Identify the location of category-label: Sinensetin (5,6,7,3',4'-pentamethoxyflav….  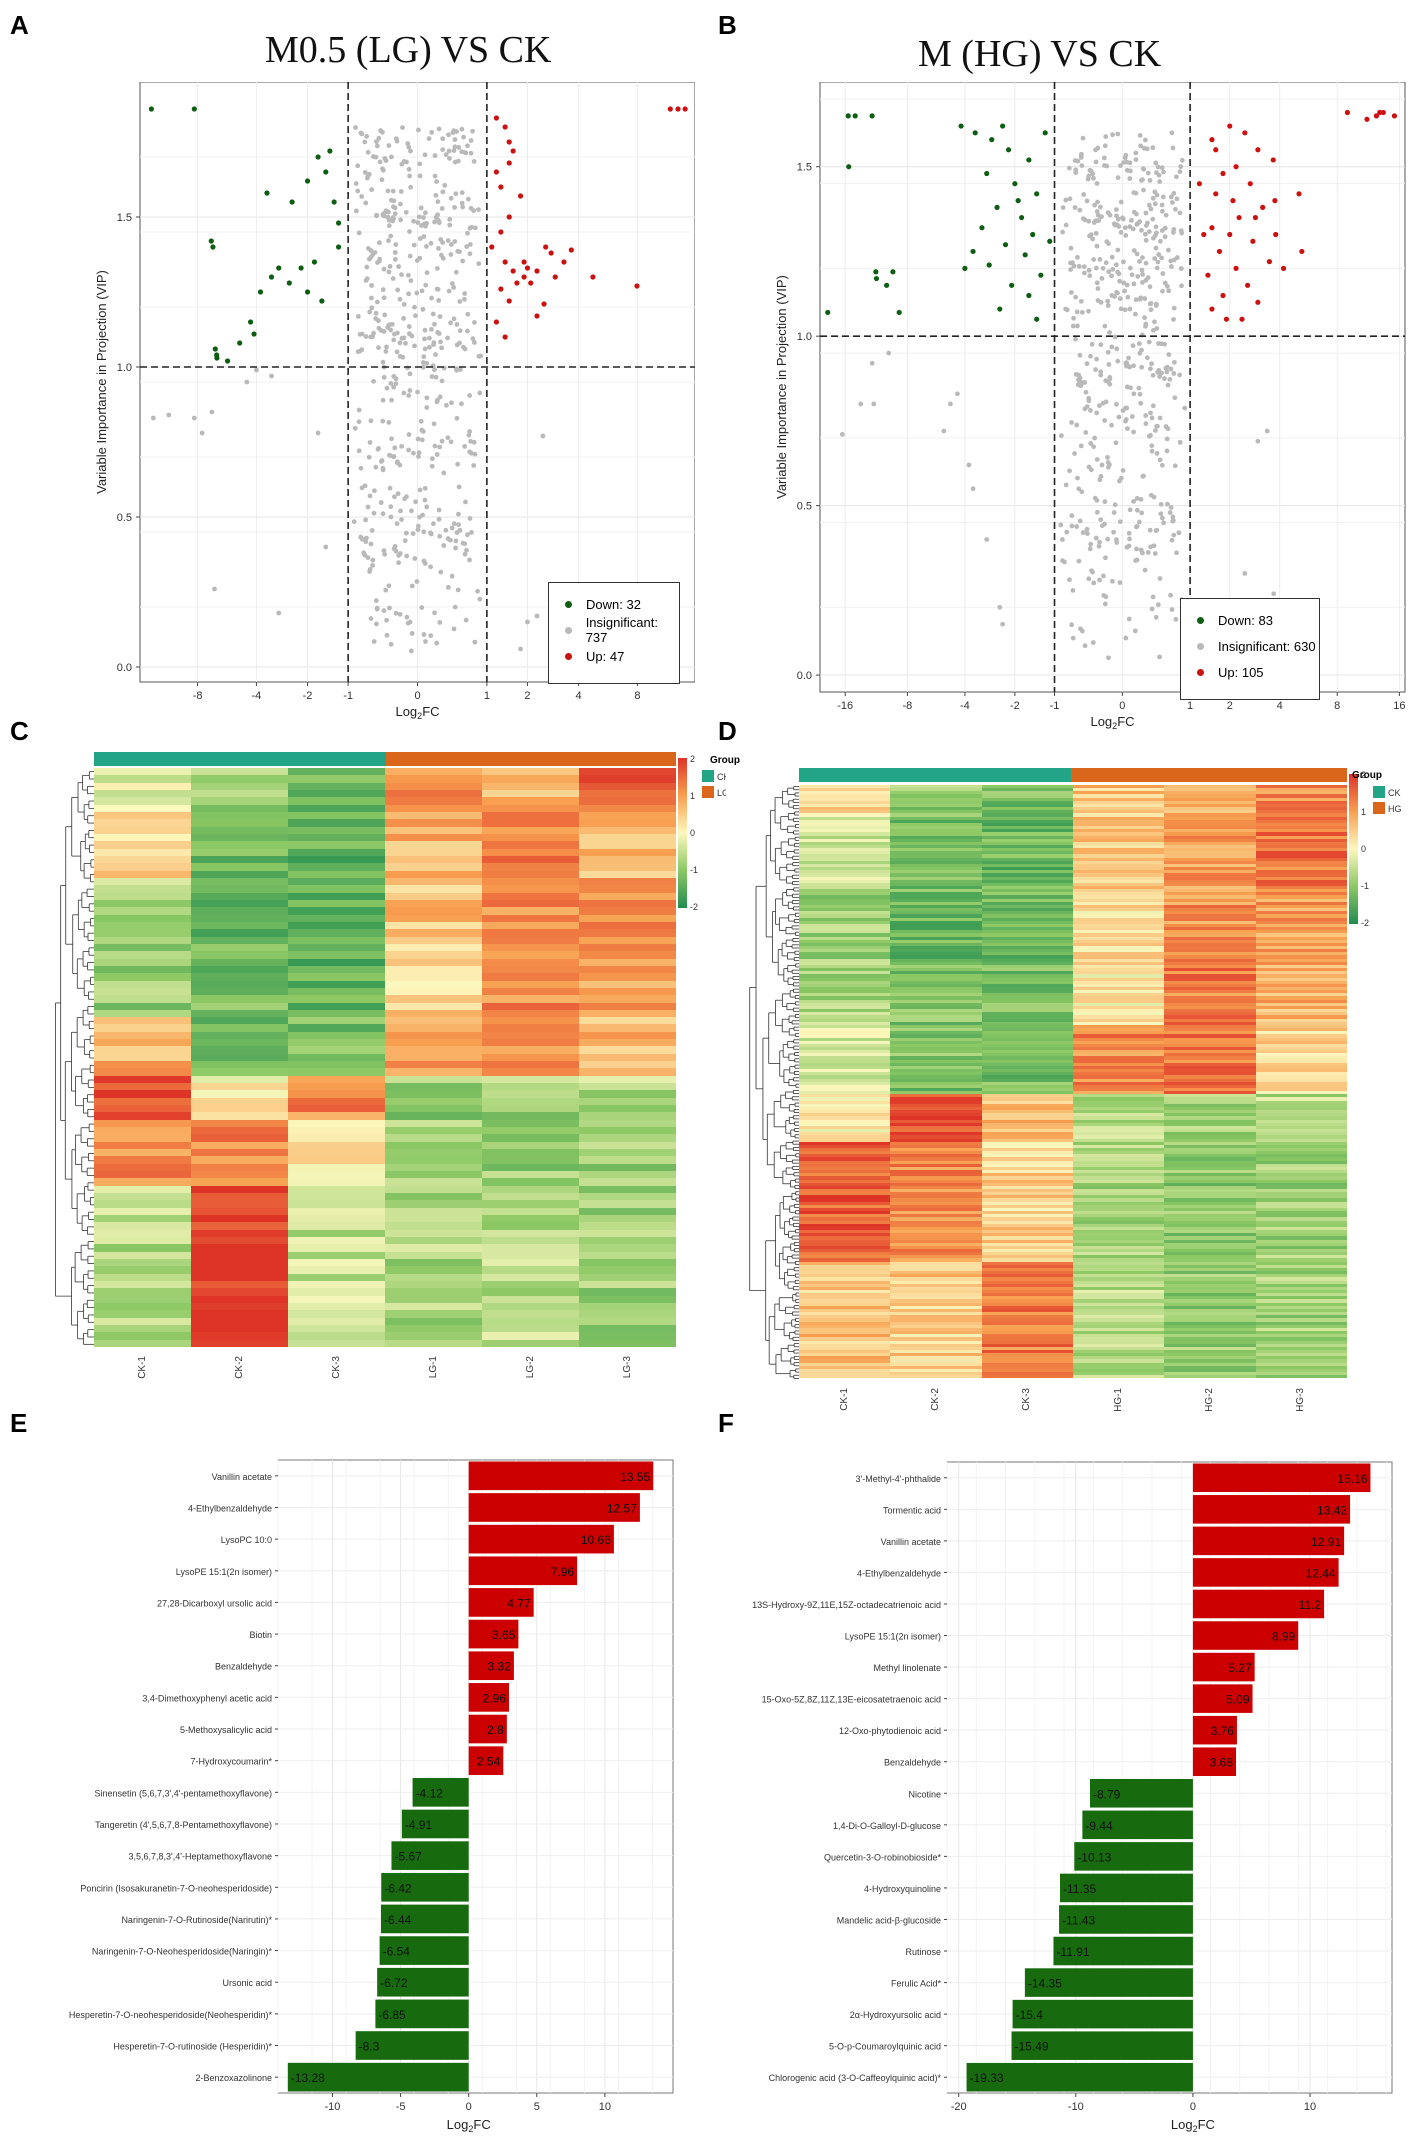
(183, 1793).